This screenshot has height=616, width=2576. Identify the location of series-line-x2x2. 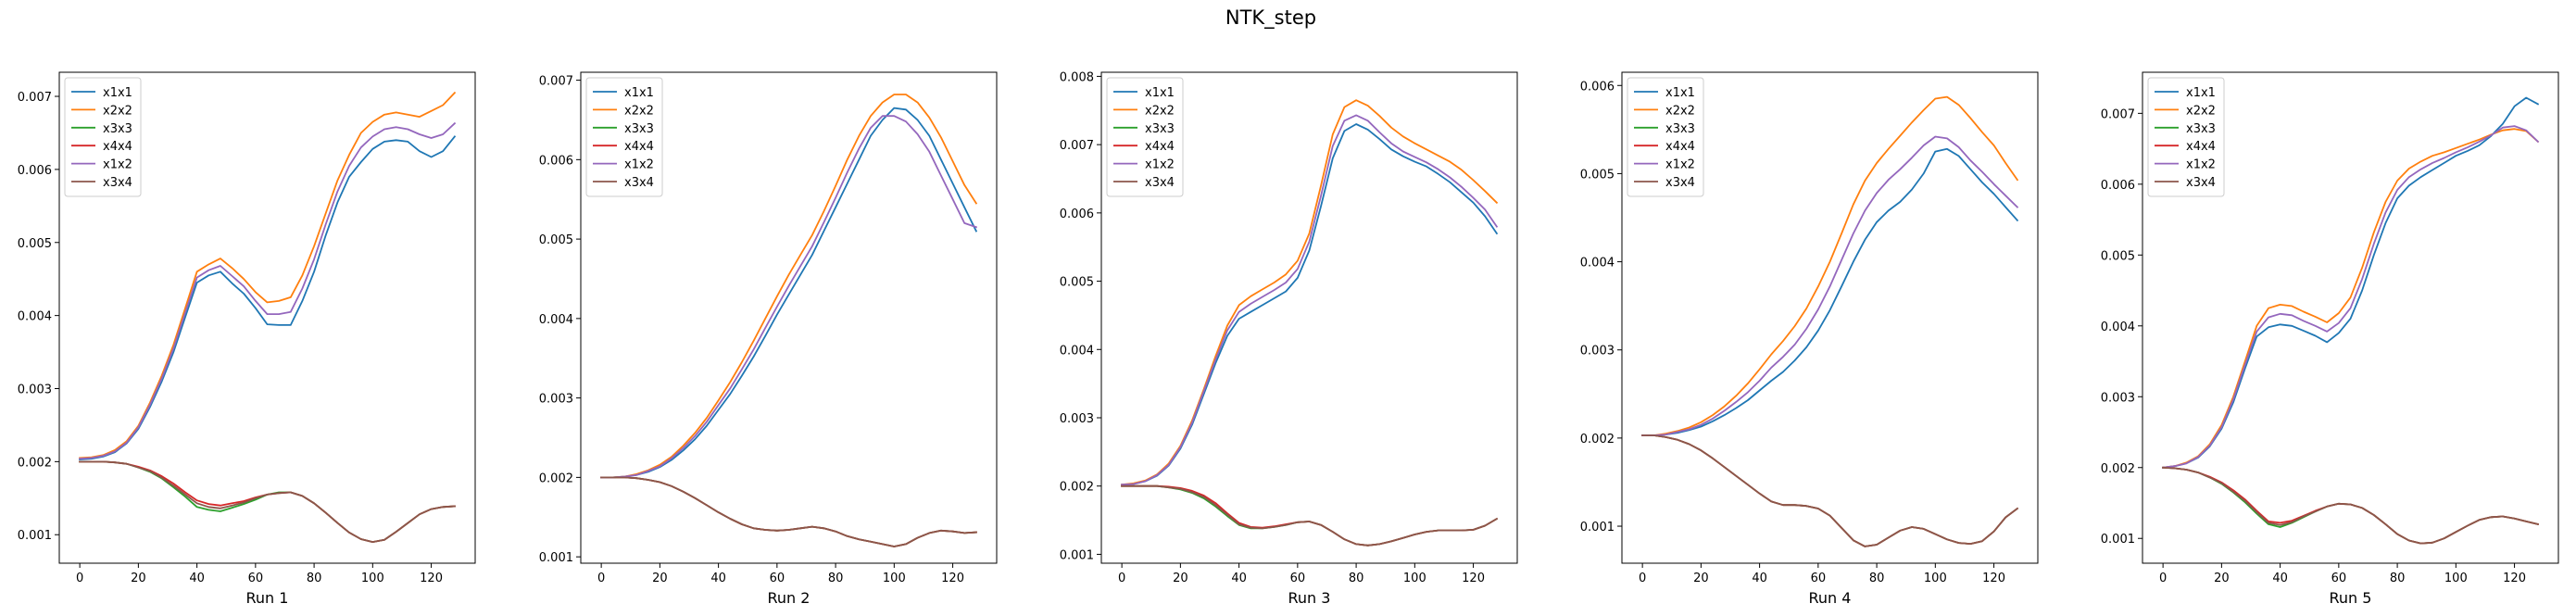
(1830, 265).